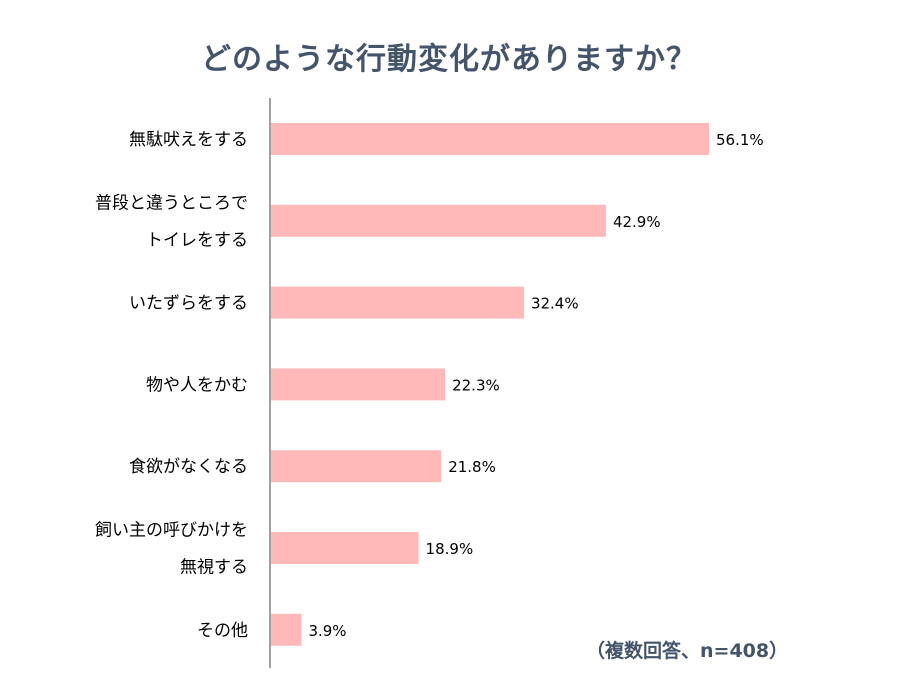 This screenshot has height=698, width=898. What do you see at coordinates (476, 385) in the screenshot?
I see `value-label-4: 22.3%` at bounding box center [476, 385].